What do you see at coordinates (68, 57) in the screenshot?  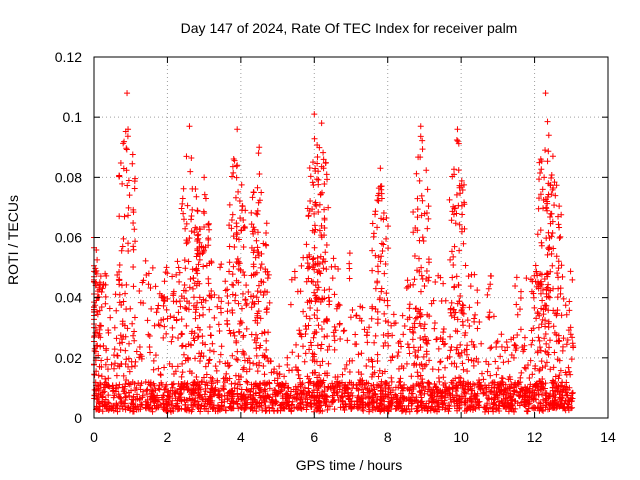 I see `y-tick-label: 0.12` at bounding box center [68, 57].